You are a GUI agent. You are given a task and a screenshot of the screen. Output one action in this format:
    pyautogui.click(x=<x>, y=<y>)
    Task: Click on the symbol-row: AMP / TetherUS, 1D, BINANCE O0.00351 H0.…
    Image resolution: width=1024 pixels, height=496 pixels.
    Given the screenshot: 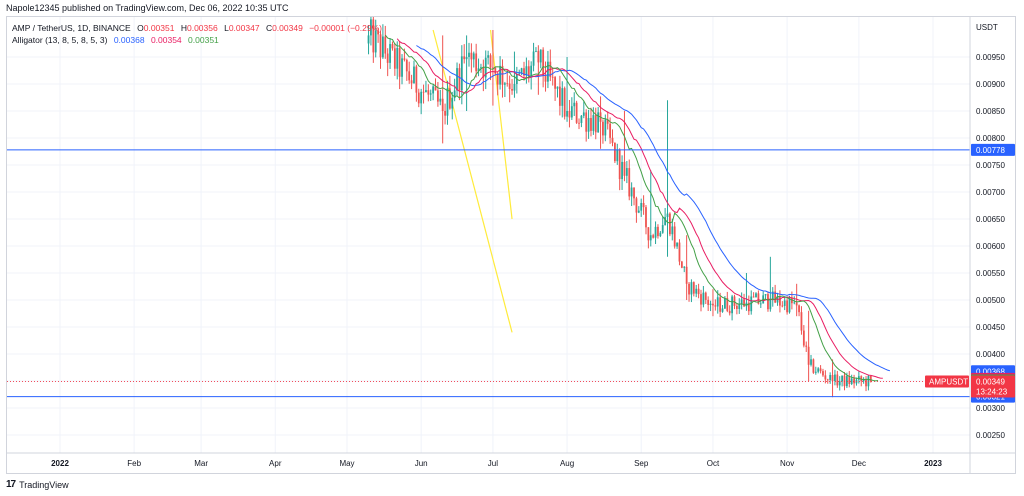 What is the action you would take?
    pyautogui.click(x=197, y=28)
    